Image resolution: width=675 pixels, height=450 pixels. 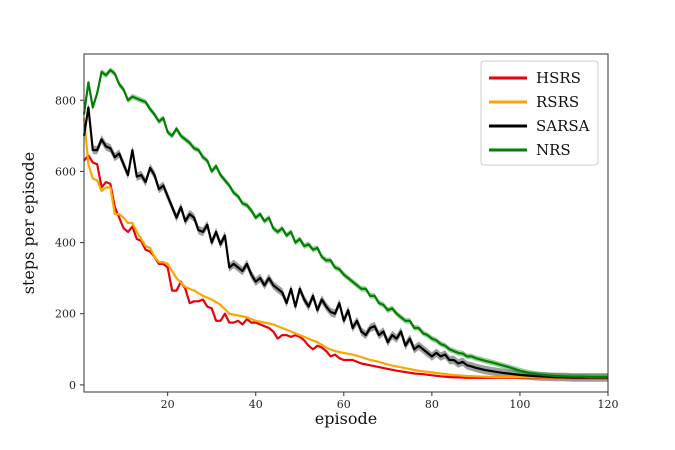 I want to click on x-axis: 20 40 60 80 100 120, so click(x=390, y=401).